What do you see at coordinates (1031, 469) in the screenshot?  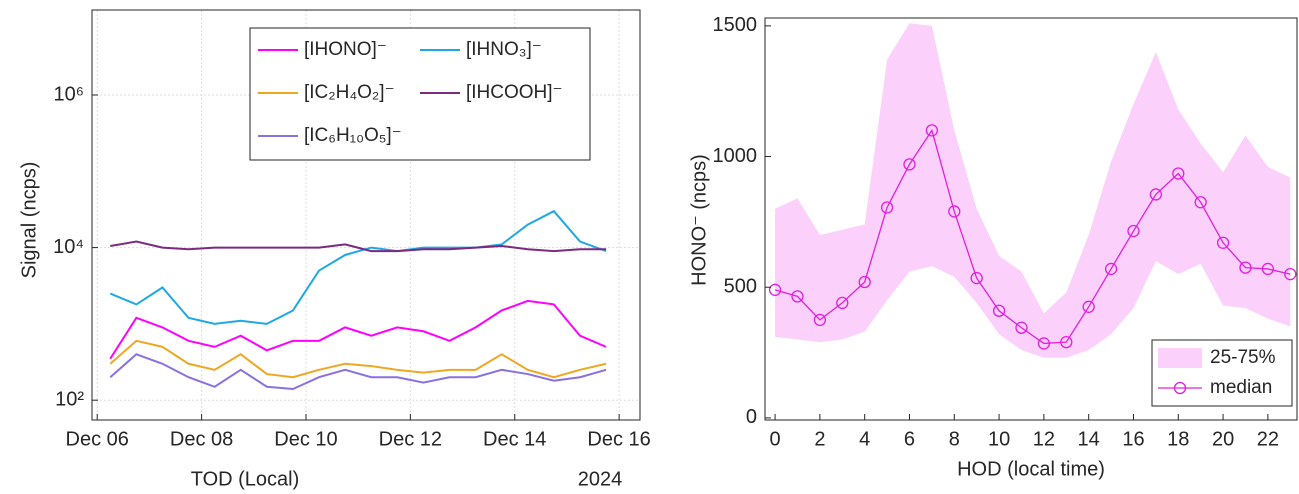 I see `x-axis-label: HOD (local time)` at bounding box center [1031, 469].